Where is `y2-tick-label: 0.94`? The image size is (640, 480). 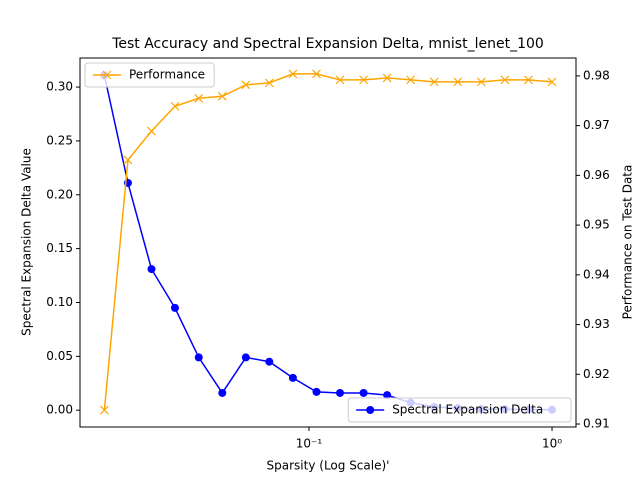
y2-tick-label: 0.94 is located at coordinates (596, 274).